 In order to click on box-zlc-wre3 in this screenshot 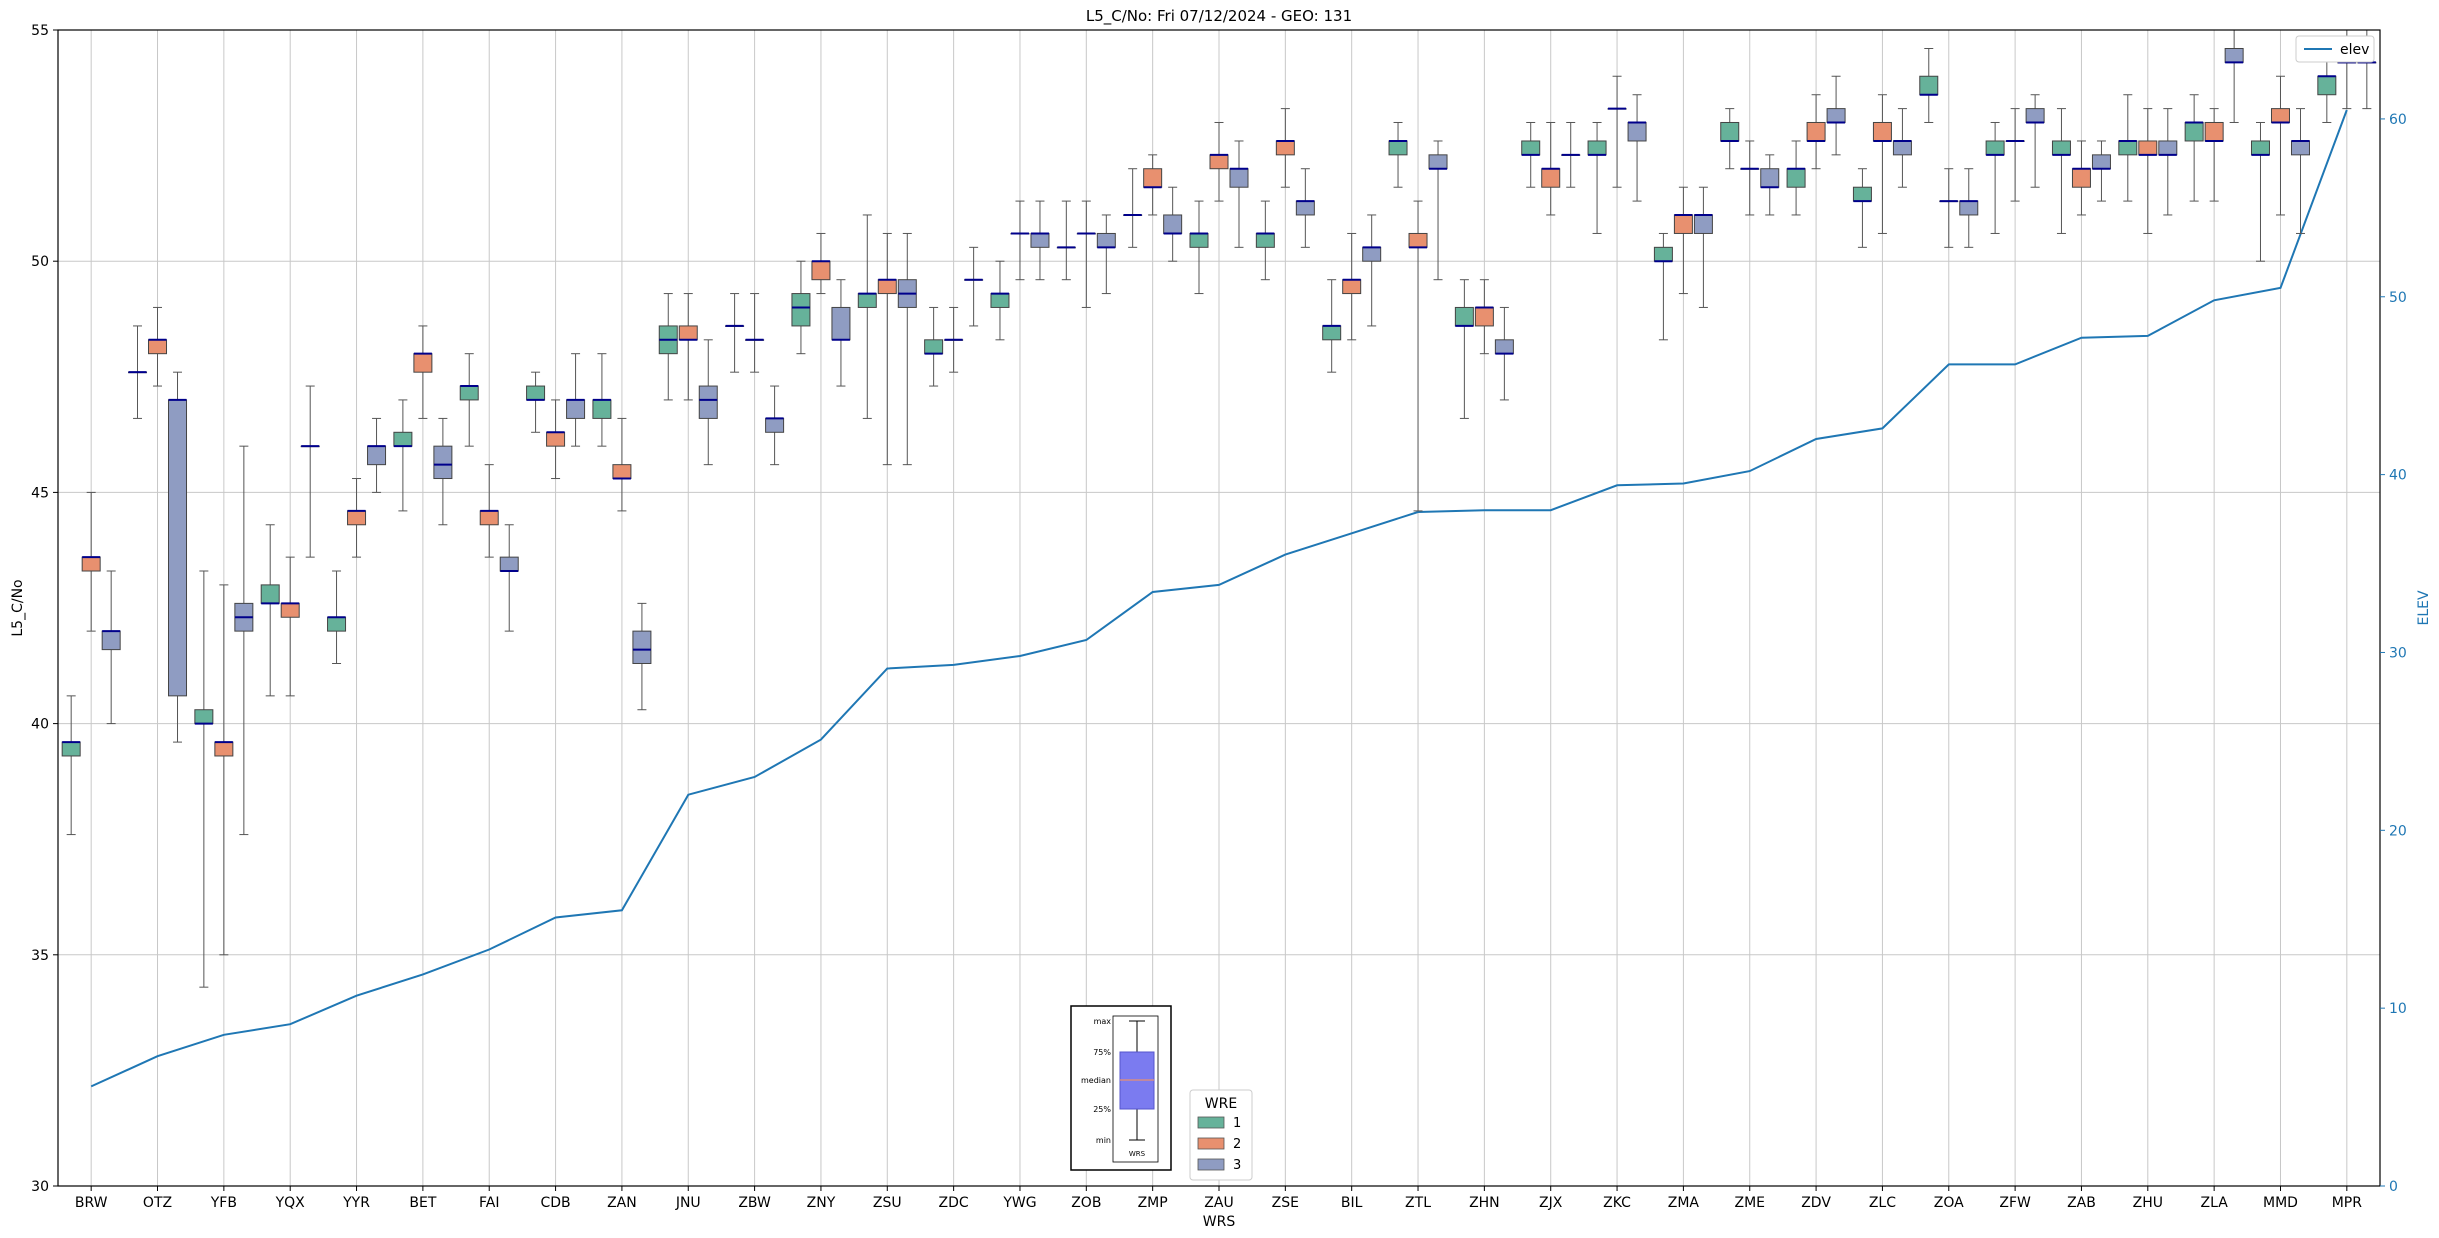, I will do `click(1902, 148)`.